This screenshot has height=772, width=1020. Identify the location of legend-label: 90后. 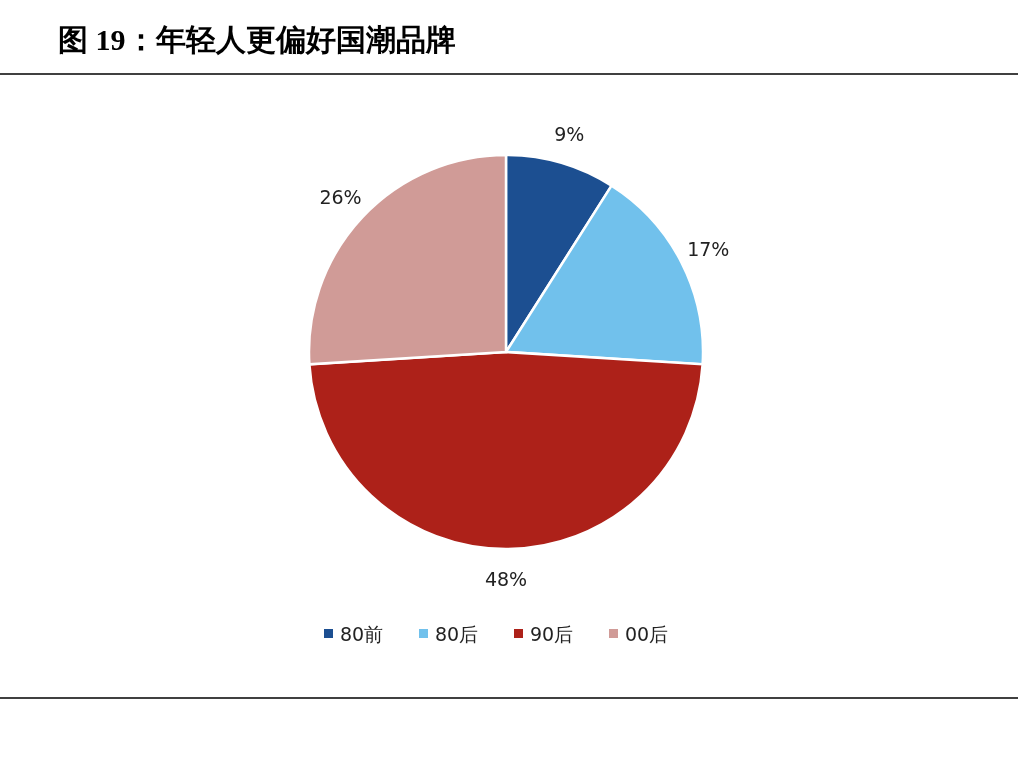
(552, 634).